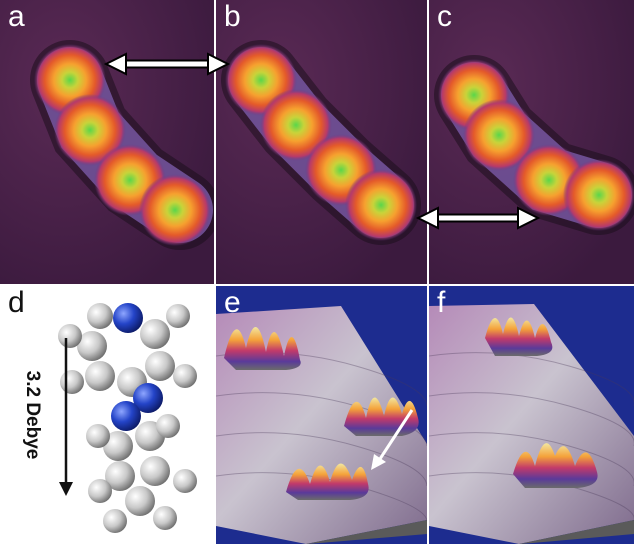 The height and width of the screenshot is (544, 634). Describe the element at coordinates (531, 424) in the screenshot. I see `stm-3d-surface-f` at that location.